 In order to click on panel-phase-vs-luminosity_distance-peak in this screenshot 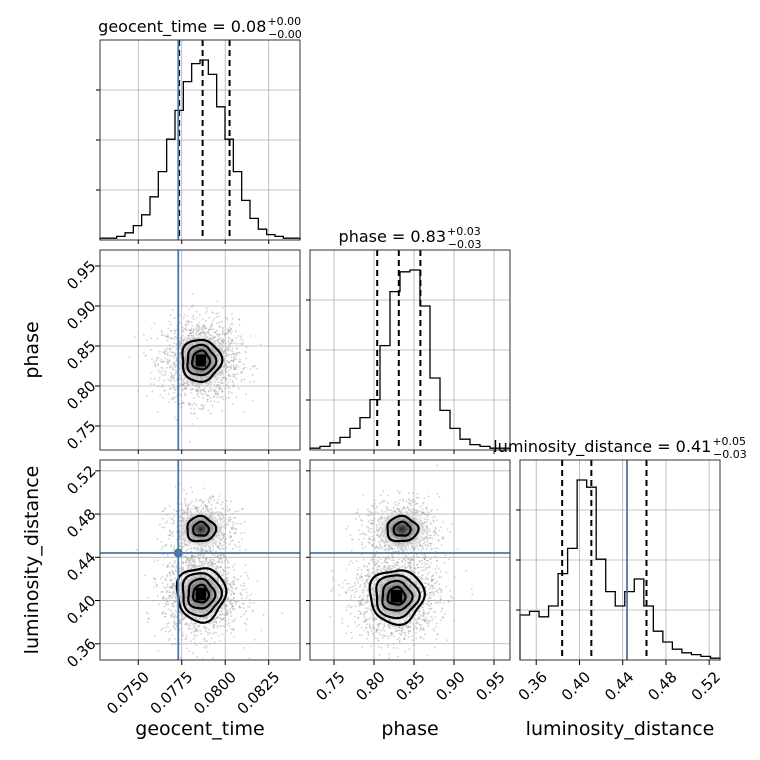, I will do `click(396, 596)`.